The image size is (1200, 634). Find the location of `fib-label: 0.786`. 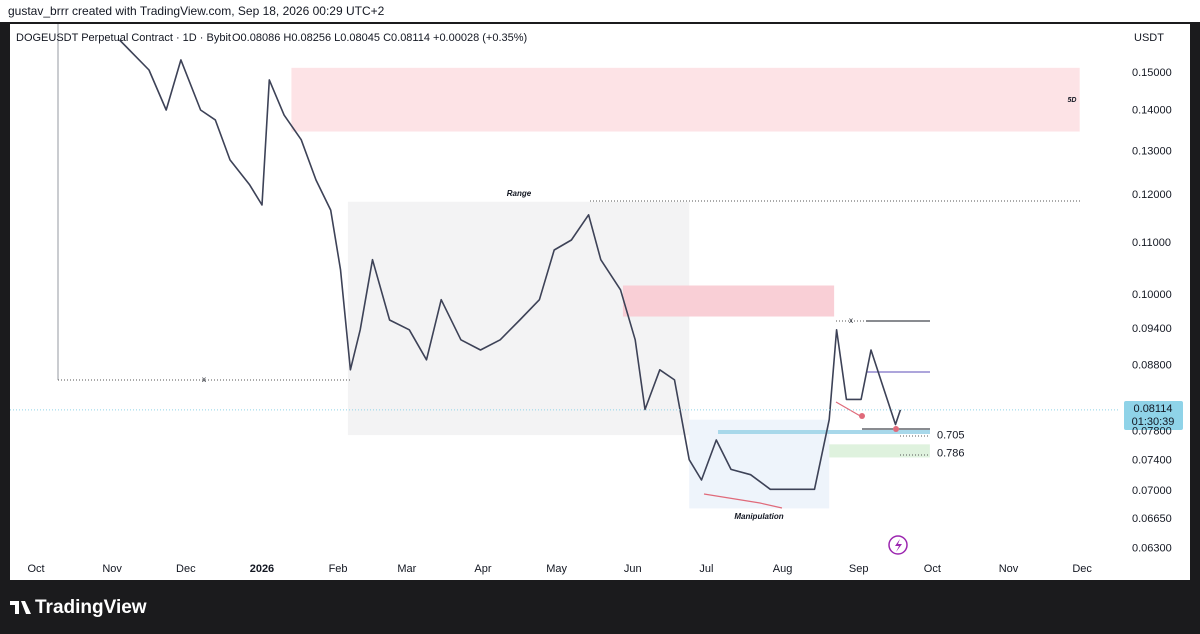

fib-label: 0.786 is located at coordinates (951, 454).